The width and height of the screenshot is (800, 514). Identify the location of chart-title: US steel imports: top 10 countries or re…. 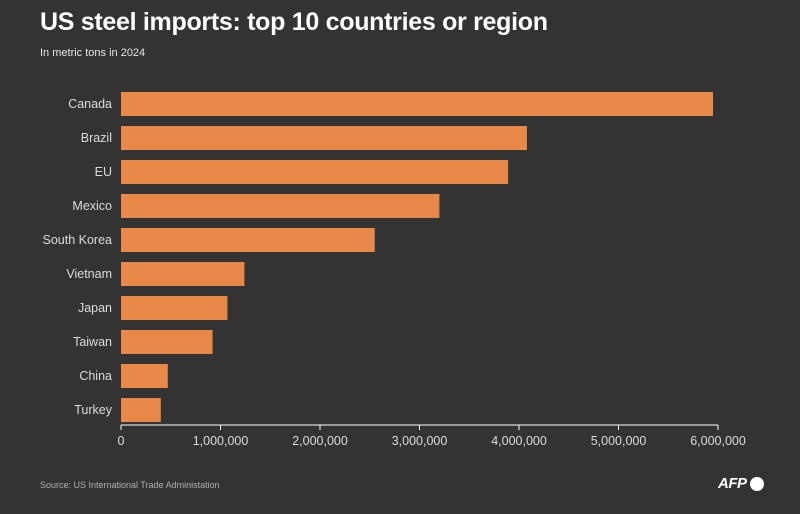
(294, 22).